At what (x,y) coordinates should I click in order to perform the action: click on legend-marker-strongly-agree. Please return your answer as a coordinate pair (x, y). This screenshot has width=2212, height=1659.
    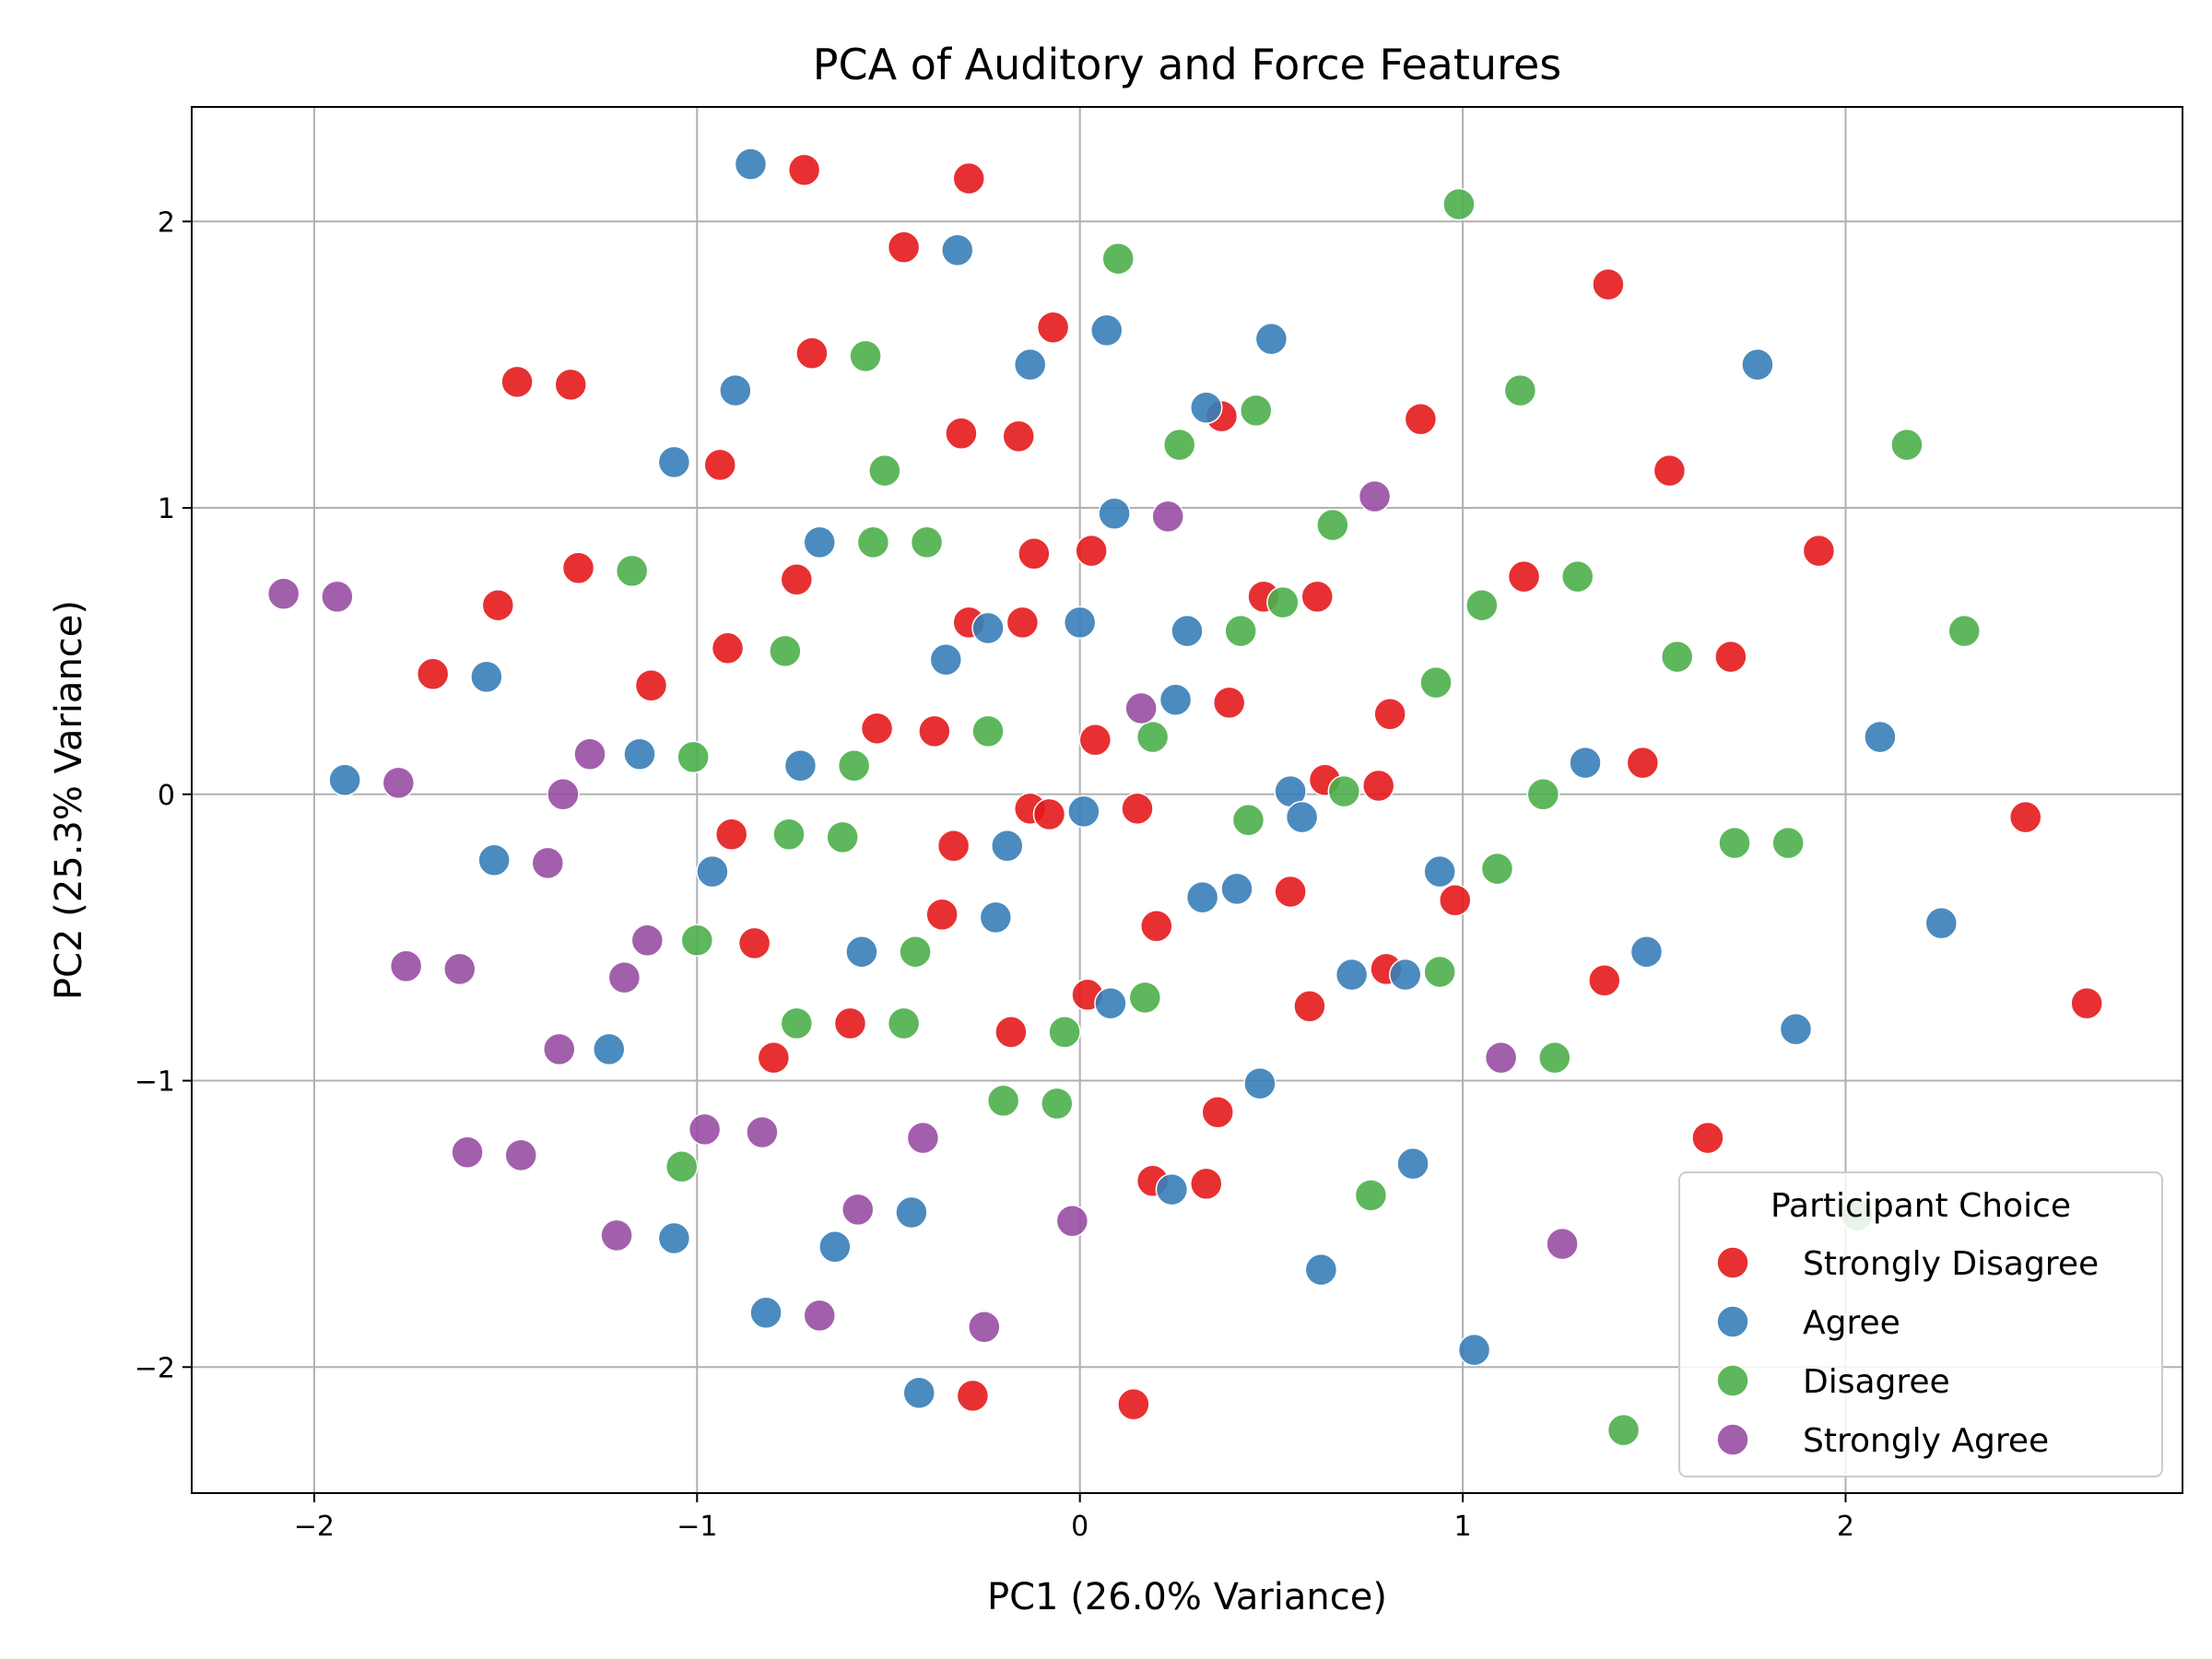
    Looking at the image, I should click on (1732, 1439).